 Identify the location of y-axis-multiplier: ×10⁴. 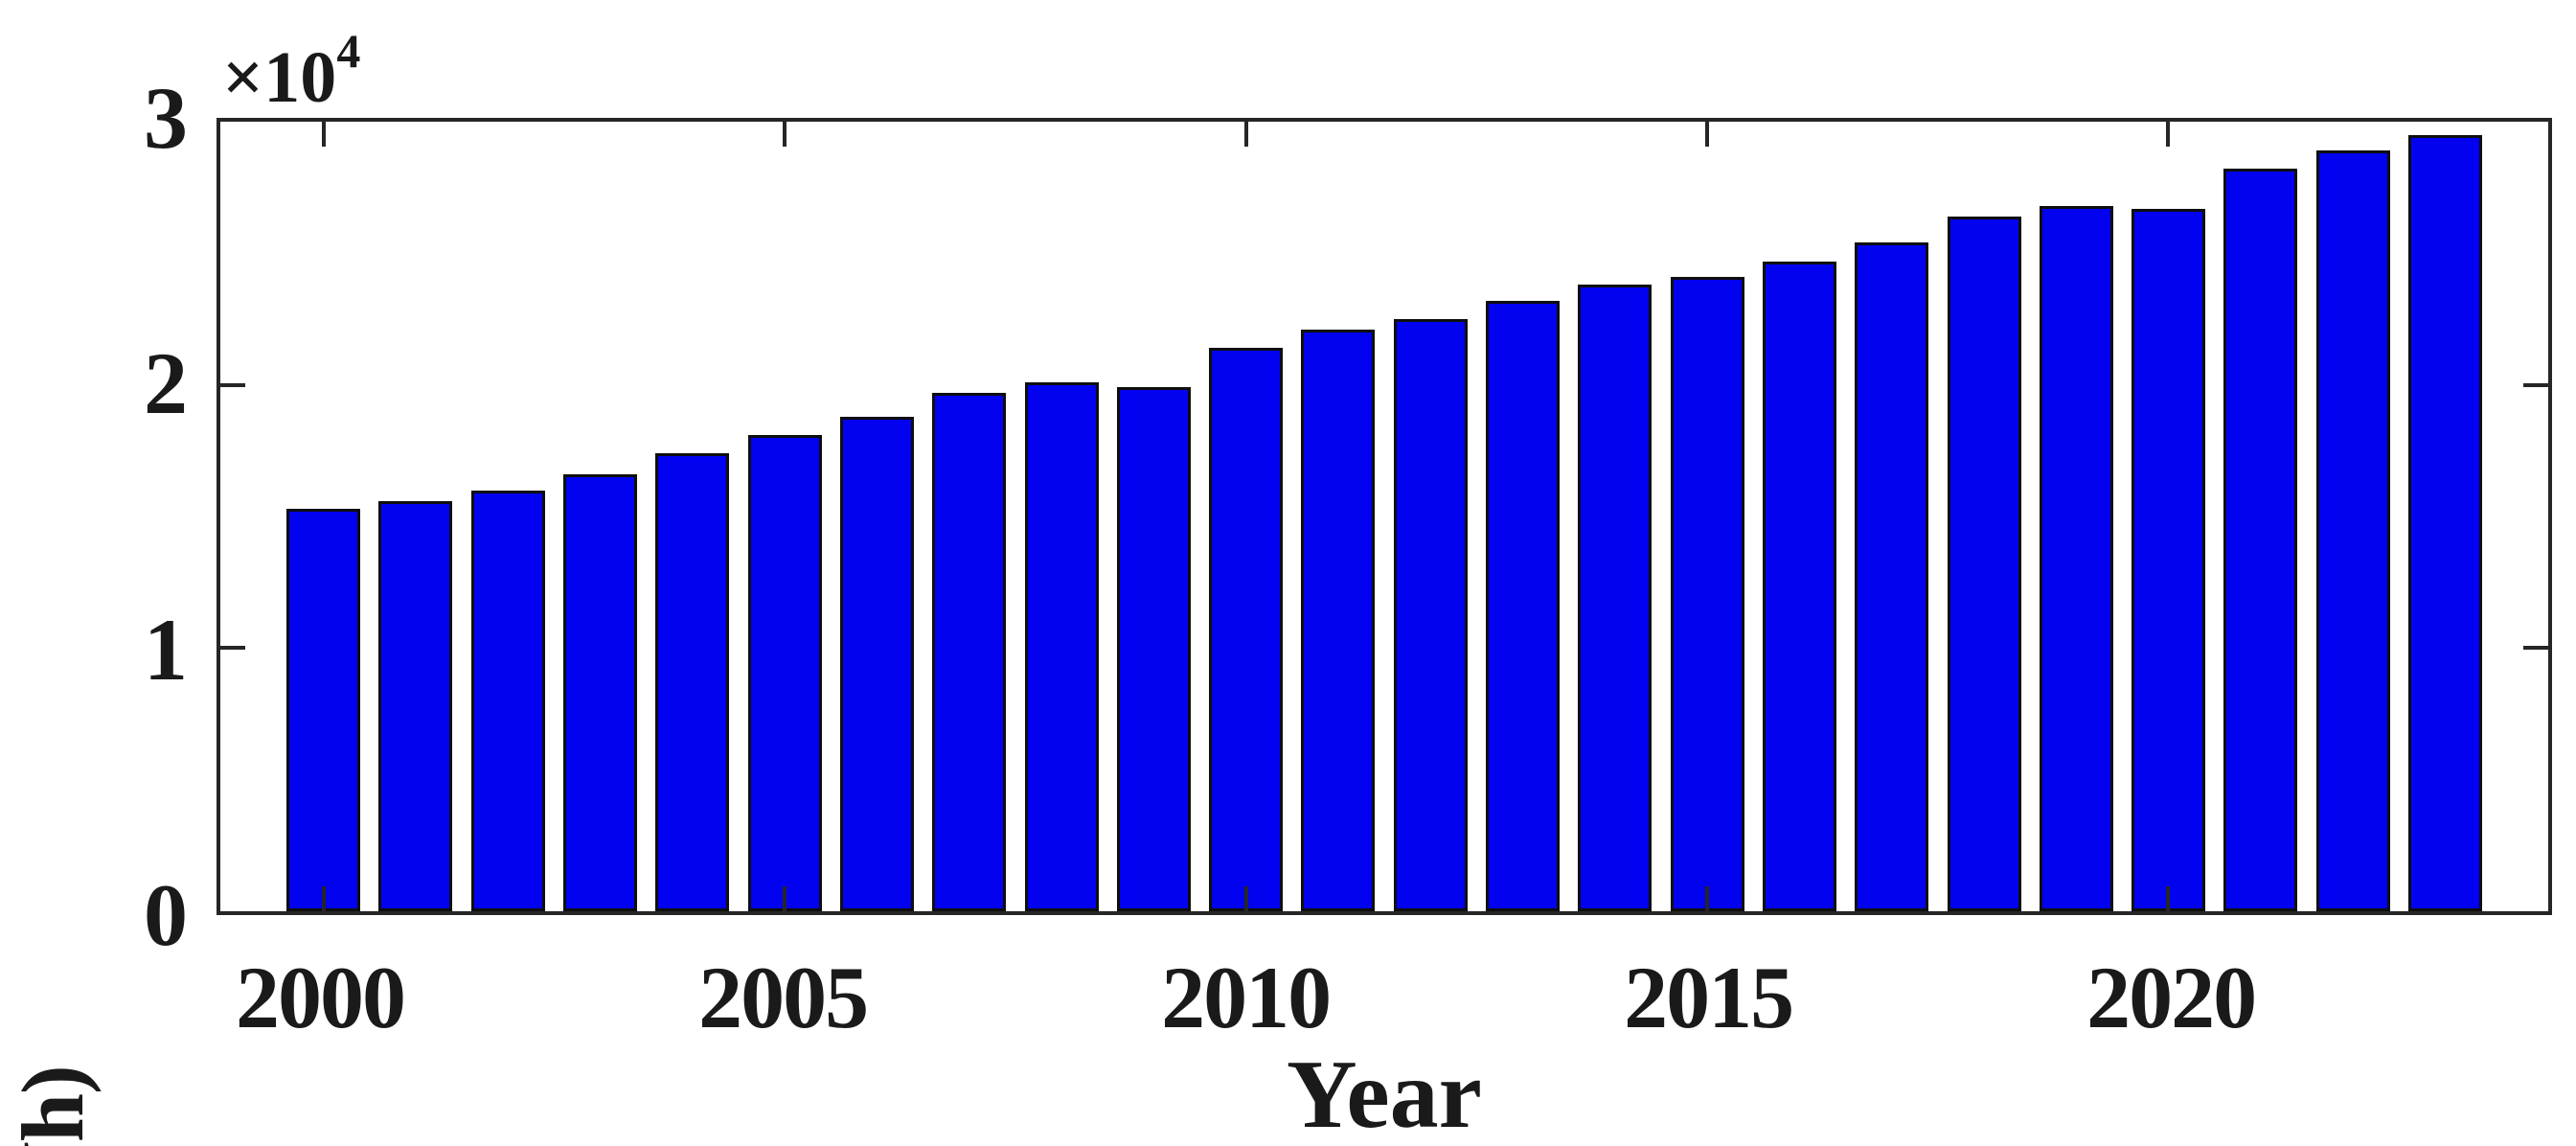
(291, 70).